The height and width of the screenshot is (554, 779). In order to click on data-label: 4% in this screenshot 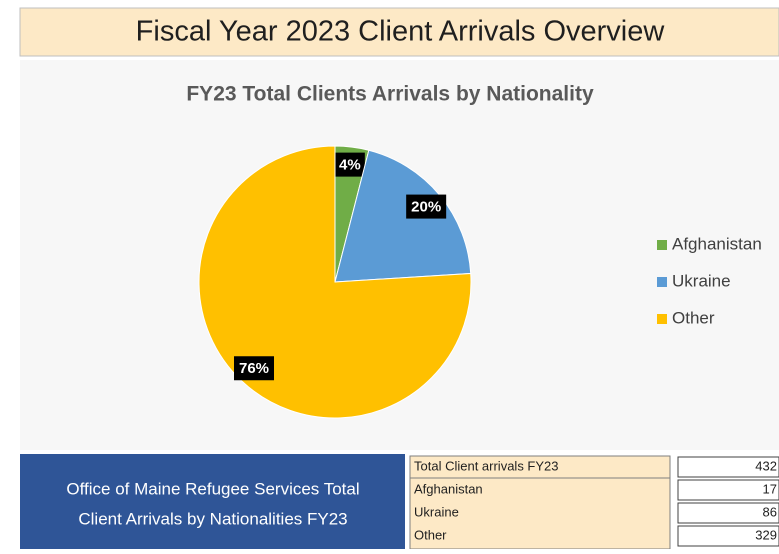, I will do `click(350, 165)`.